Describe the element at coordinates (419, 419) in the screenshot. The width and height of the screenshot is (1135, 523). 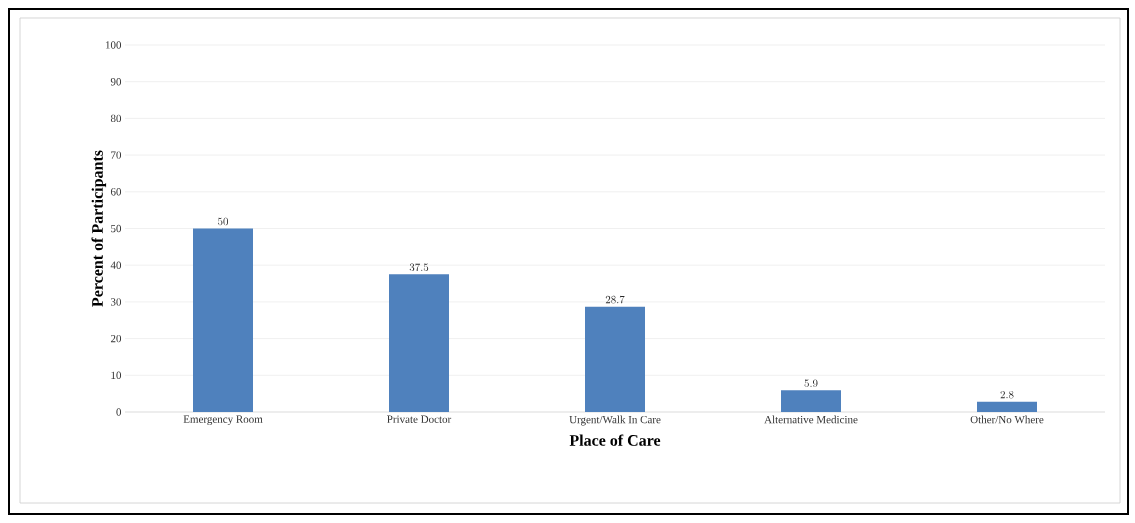
I see `x-tick-label: Private Doctor` at that location.